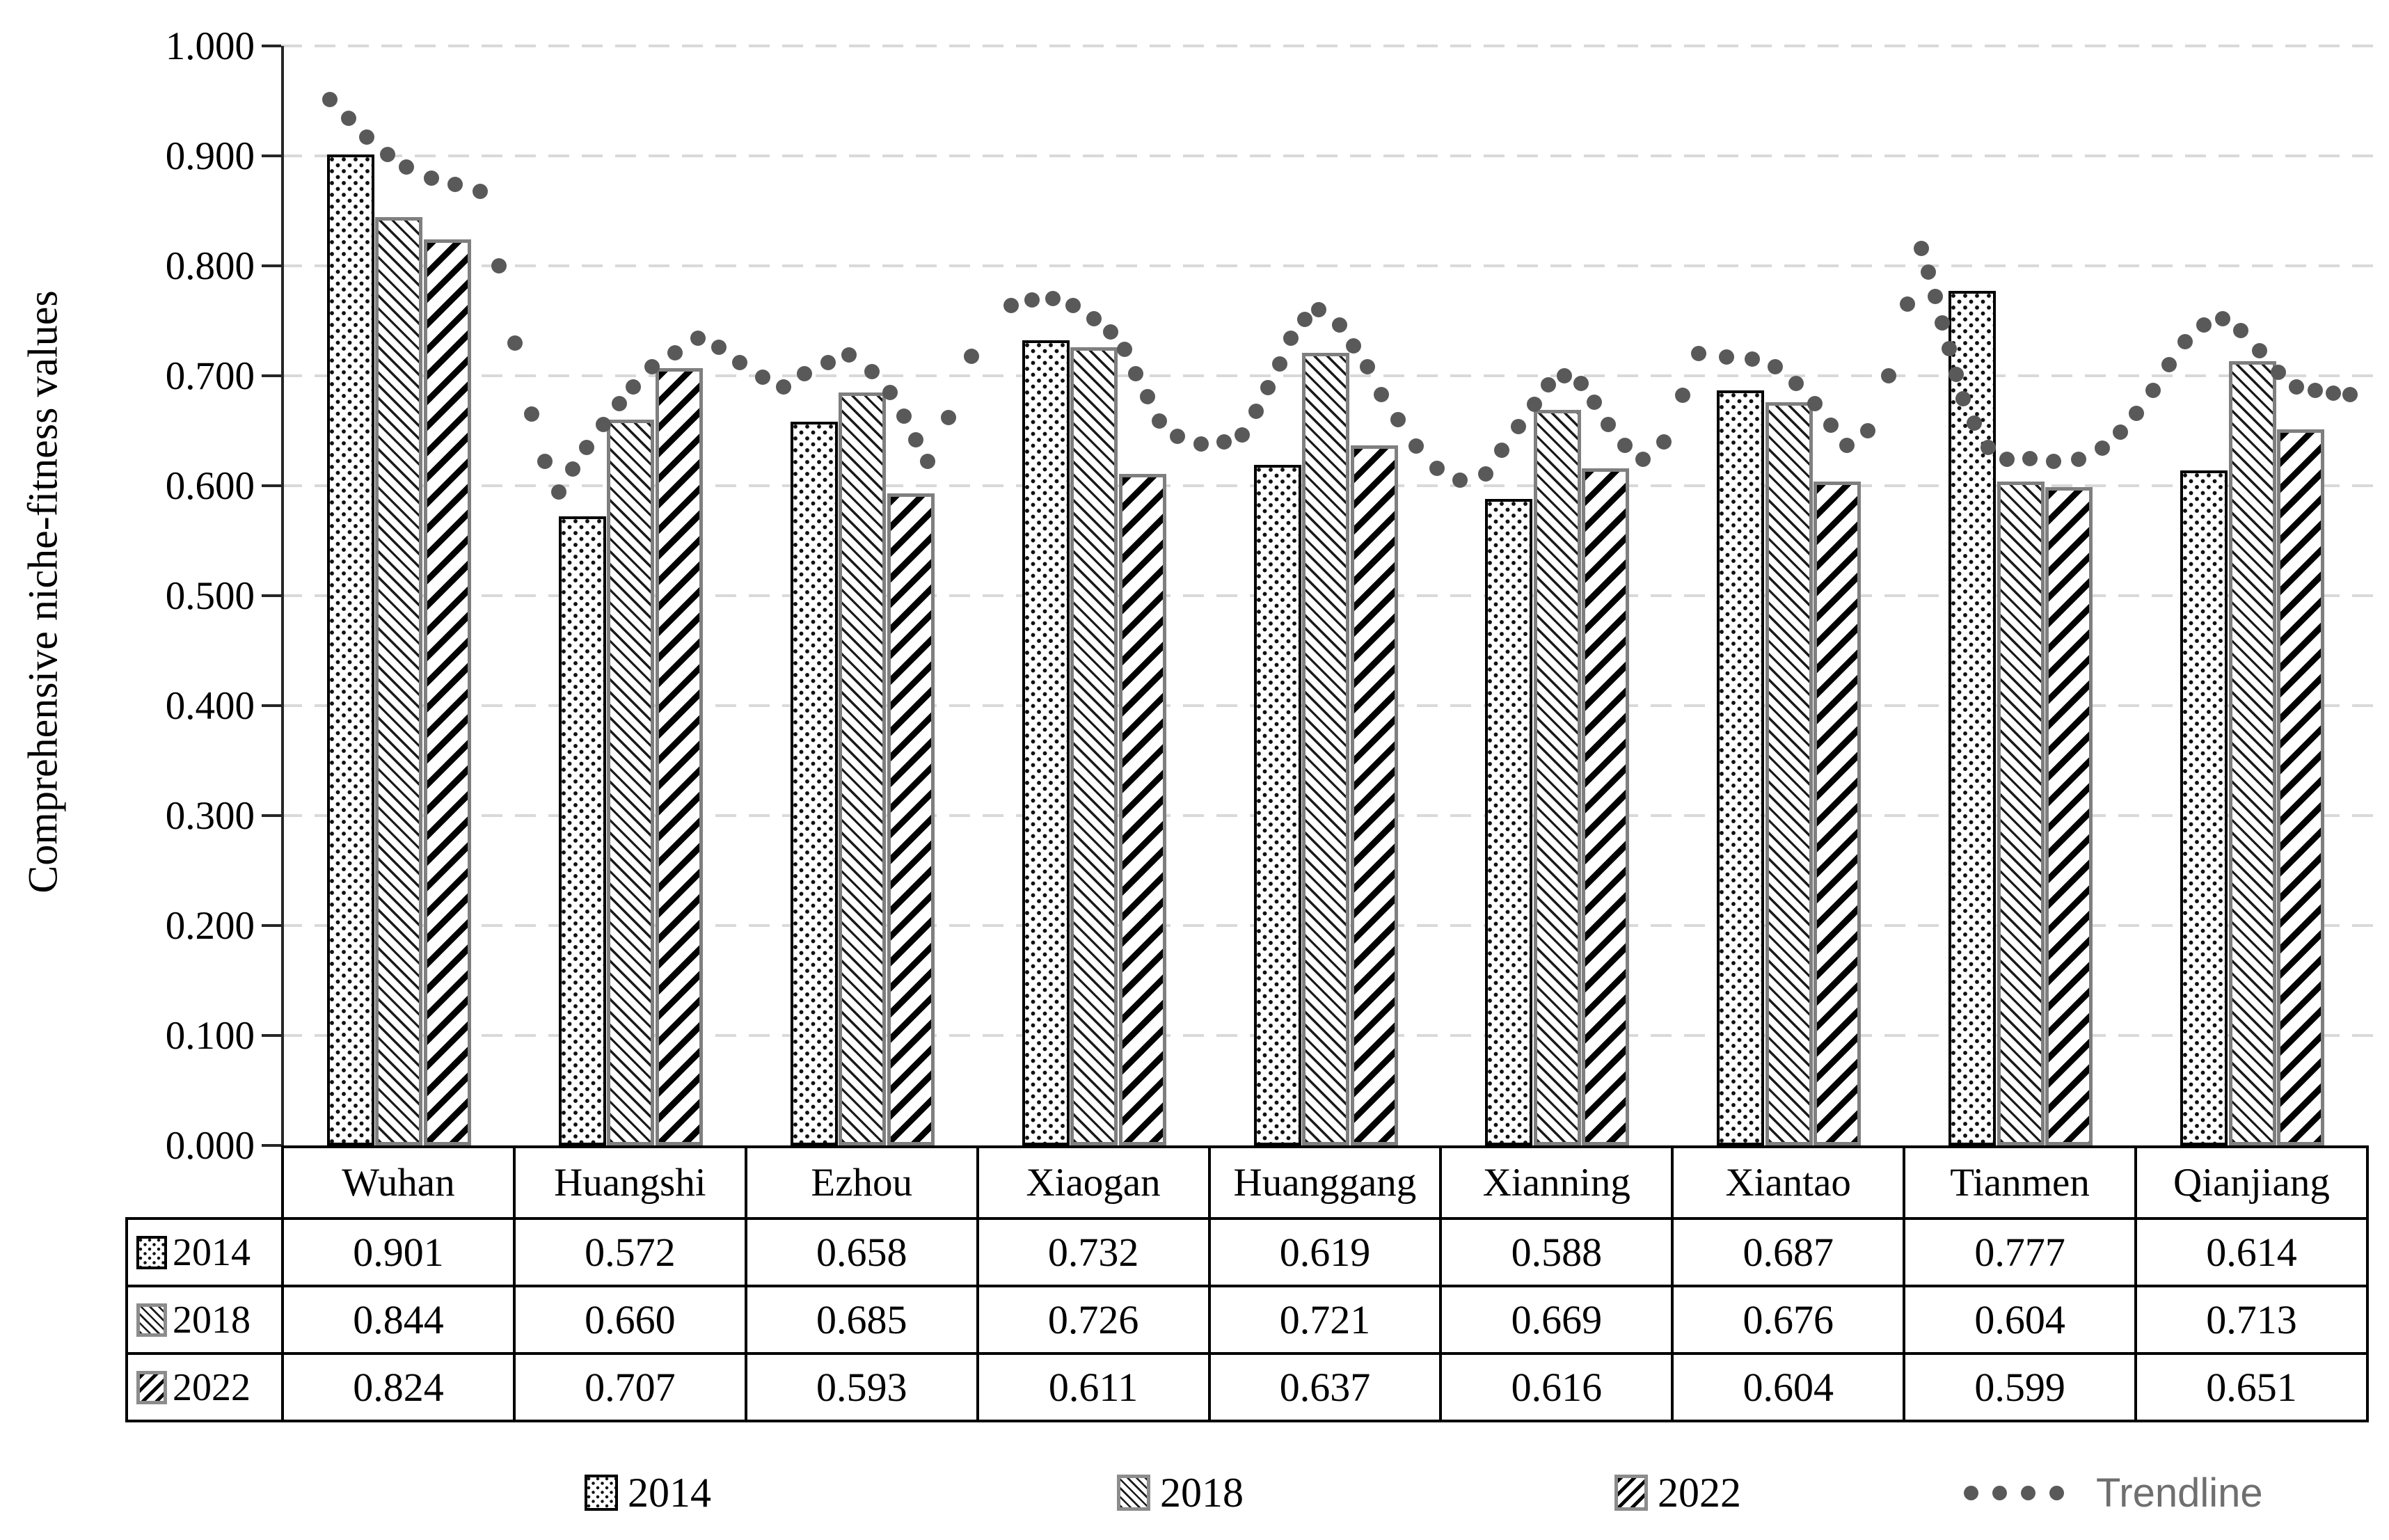 This screenshot has height=1540, width=2389. What do you see at coordinates (151, 1387) in the screenshot?
I see `legend-key-2022-icon` at bounding box center [151, 1387].